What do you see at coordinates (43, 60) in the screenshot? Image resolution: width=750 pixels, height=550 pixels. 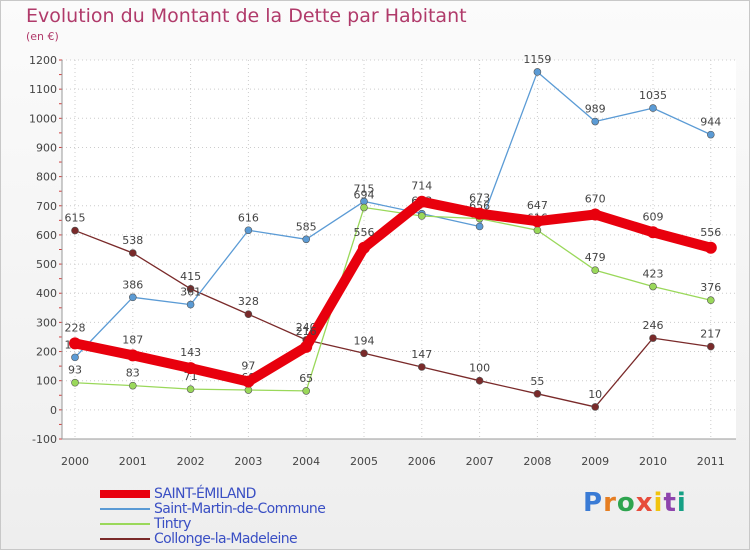 I see `y-tick-label: 1200` at bounding box center [43, 60].